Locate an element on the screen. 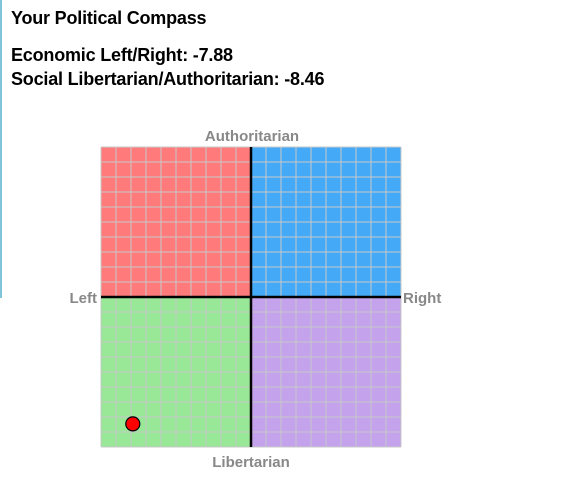  page-title: Your Political Compass is located at coordinates (109, 18).